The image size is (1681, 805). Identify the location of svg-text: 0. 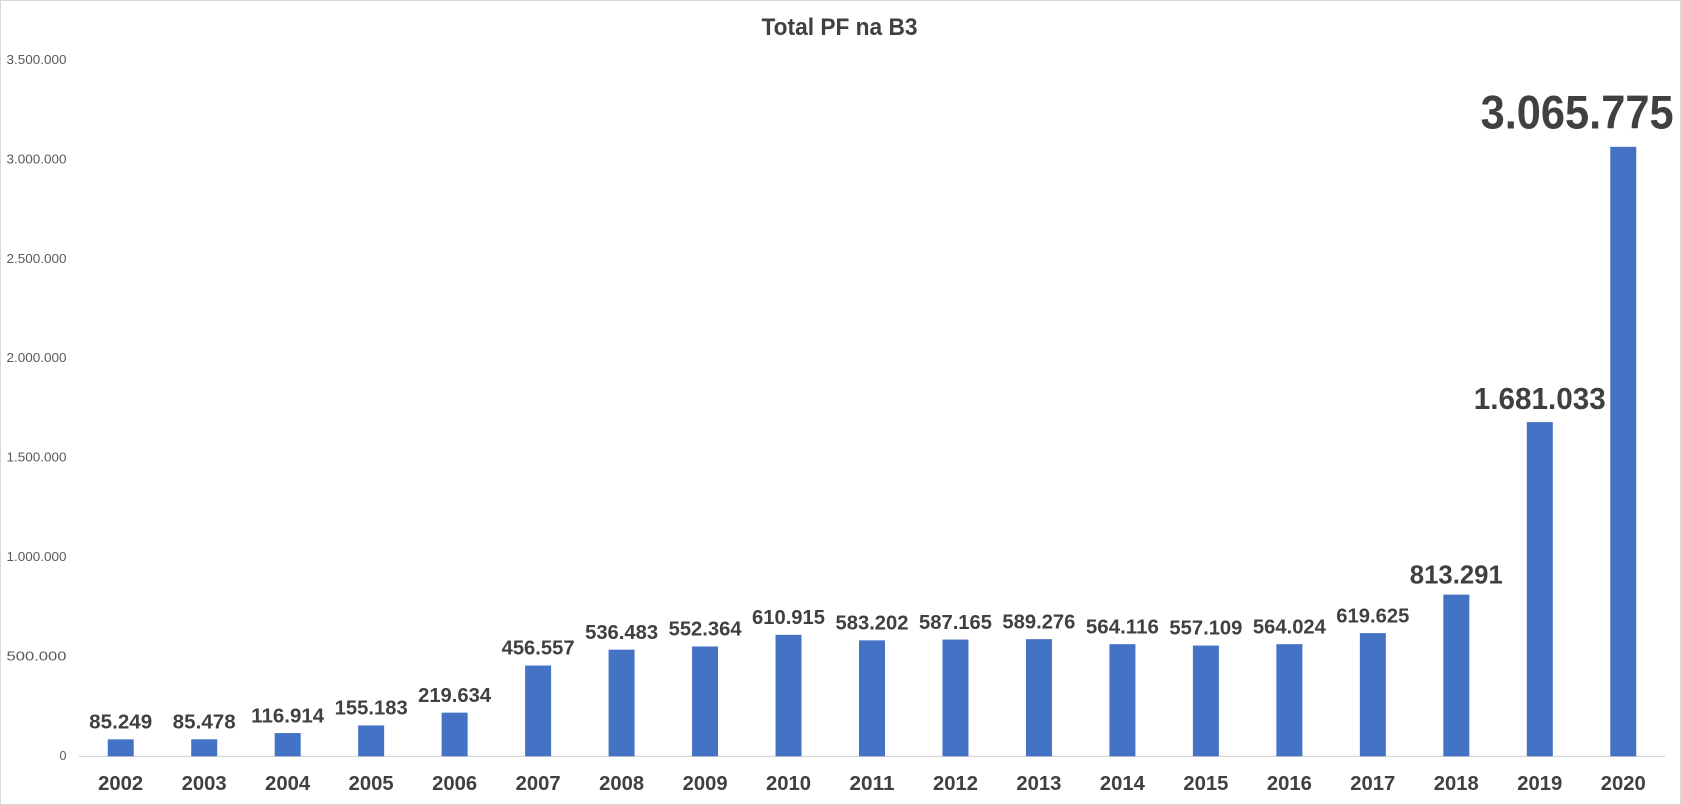
(63, 756).